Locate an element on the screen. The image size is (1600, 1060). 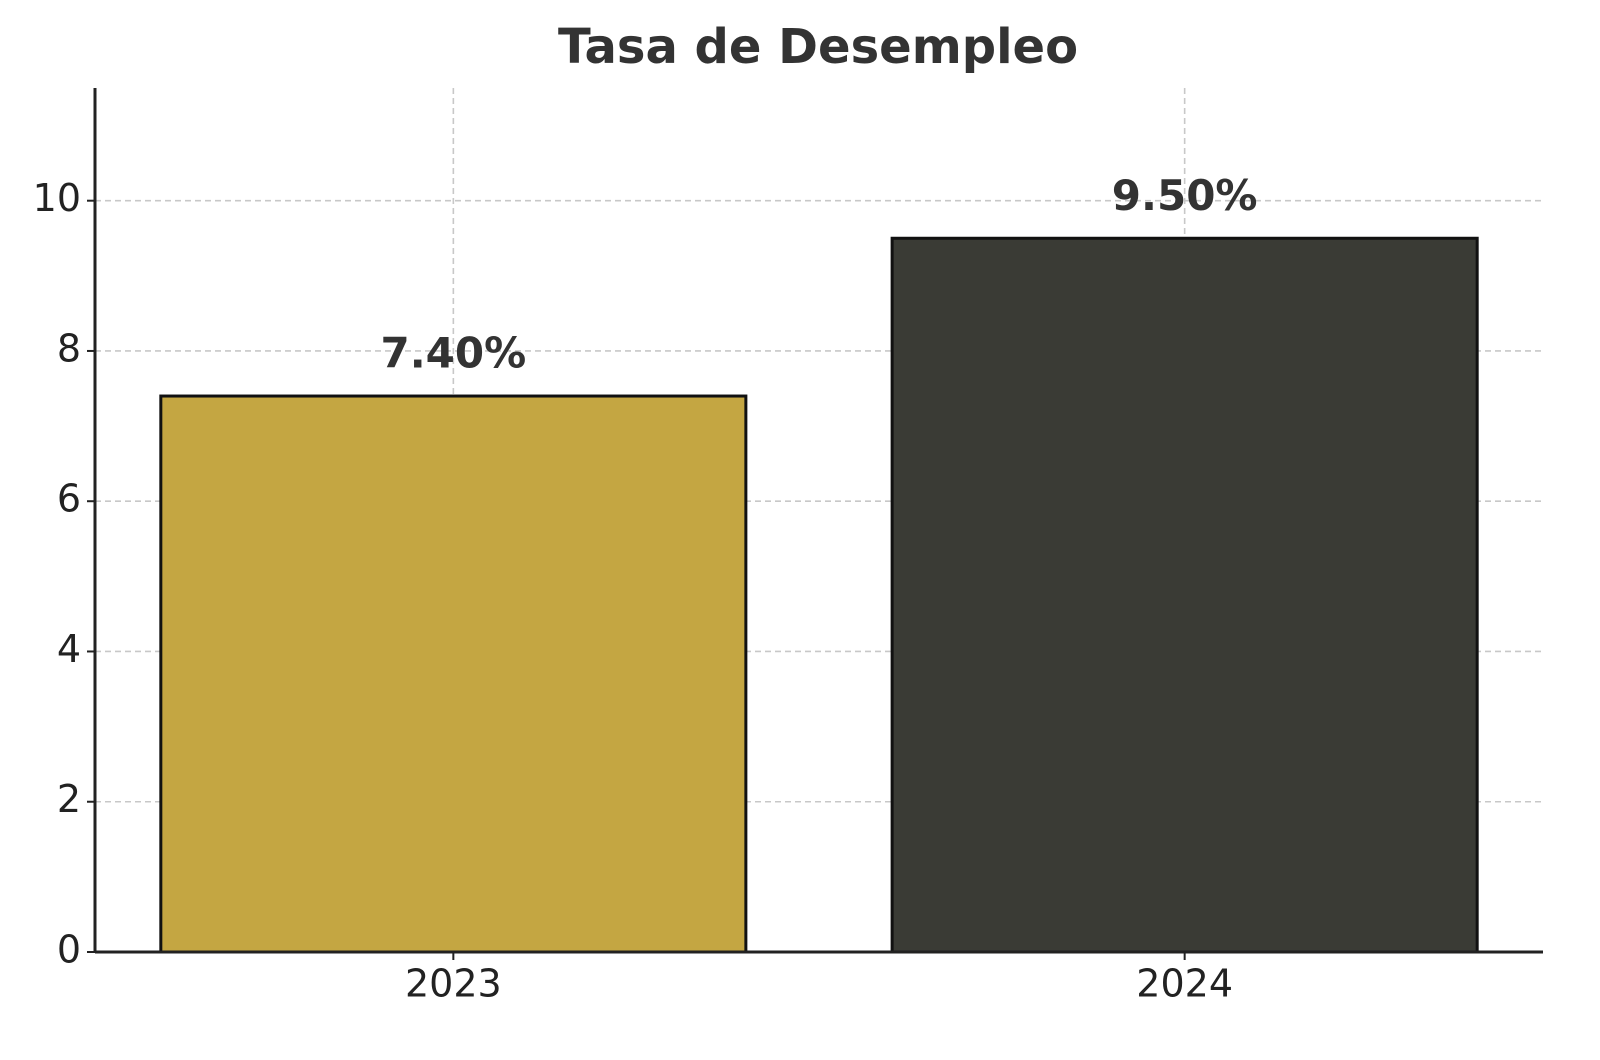
y-tick-label: 10 is located at coordinates (57, 198).